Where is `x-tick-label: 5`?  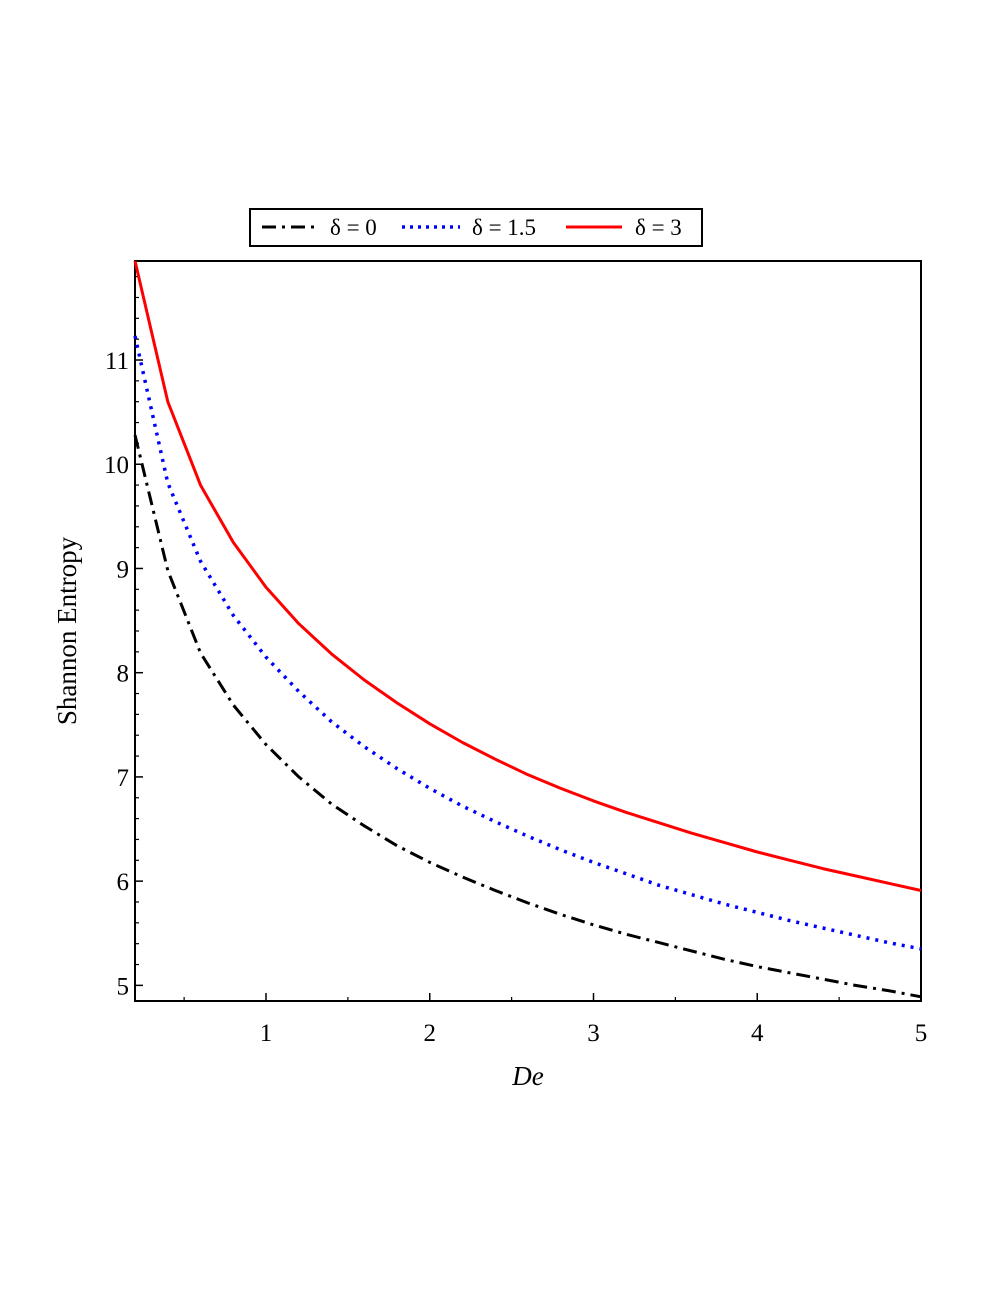
x-tick-label: 5 is located at coordinates (921, 1033).